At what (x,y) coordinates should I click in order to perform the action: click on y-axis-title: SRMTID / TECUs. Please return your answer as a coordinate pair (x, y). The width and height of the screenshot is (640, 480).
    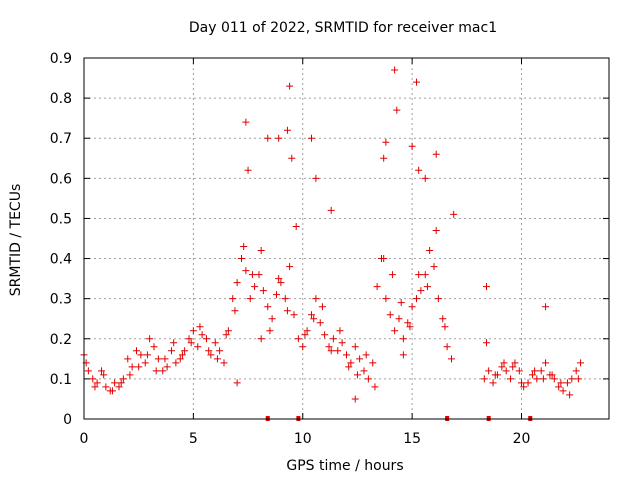
    Looking at the image, I should click on (16, 240).